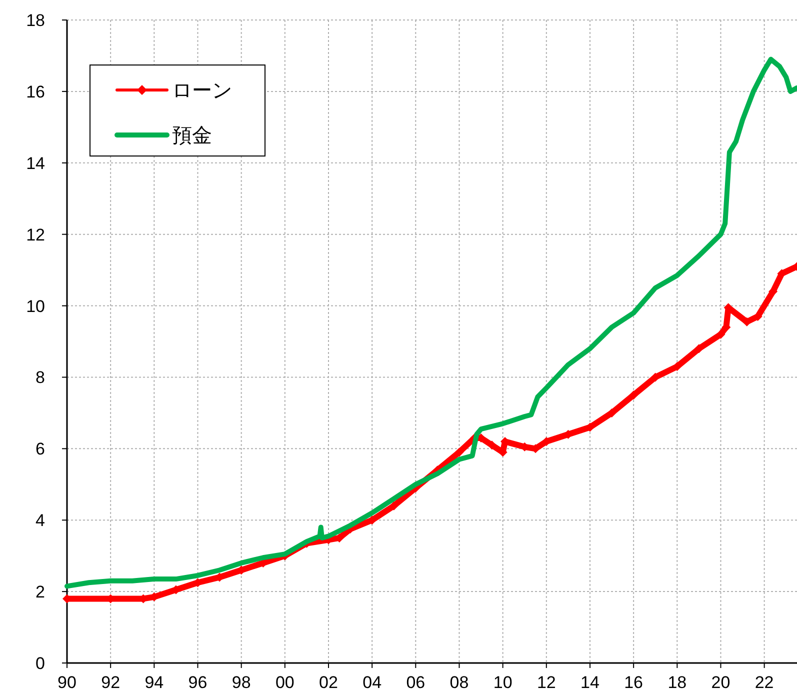 The image size is (797, 691). What do you see at coordinates (720, 682) in the screenshot?
I see `x-tick-label: 20` at bounding box center [720, 682].